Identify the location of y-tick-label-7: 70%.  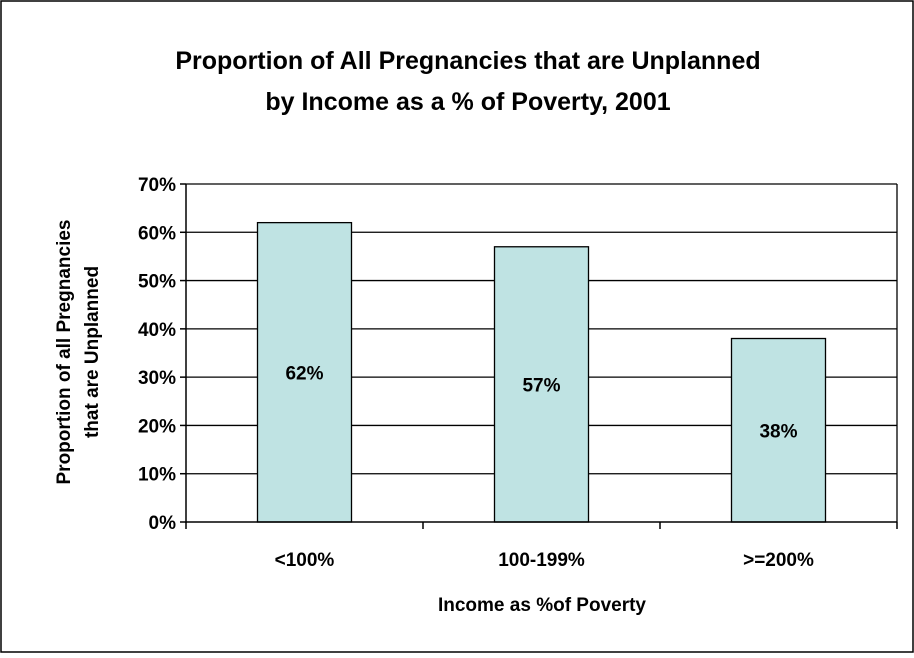
(157, 185).